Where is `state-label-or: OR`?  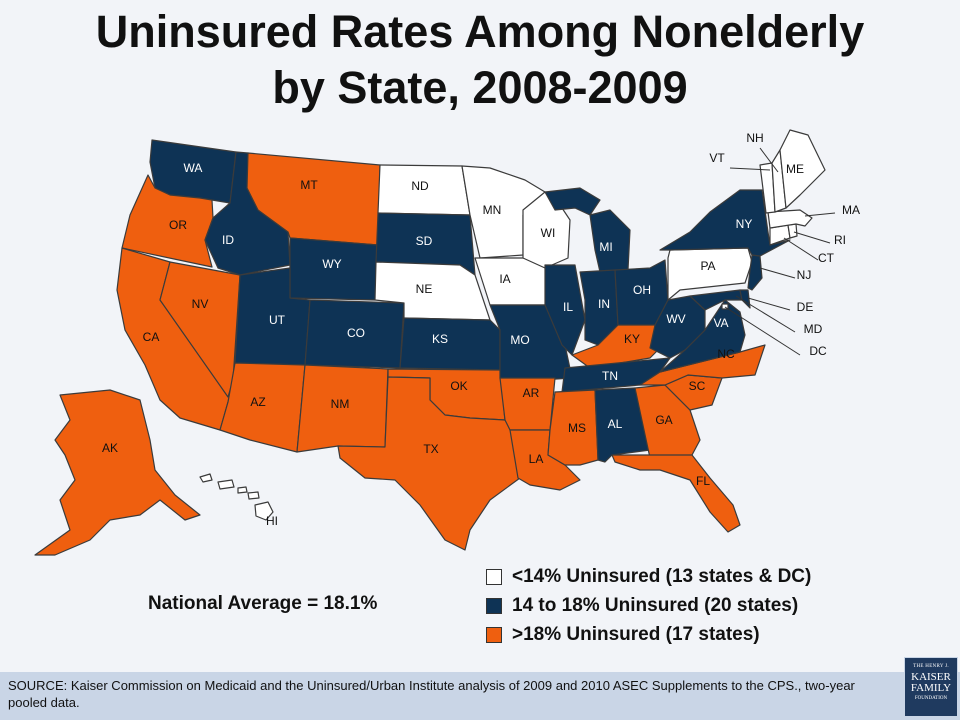
state-label-or: OR is located at coordinates (178, 225).